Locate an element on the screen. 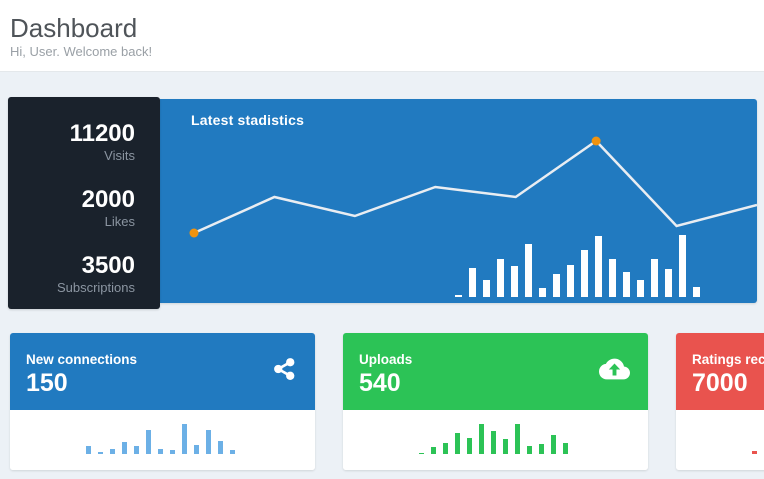 The image size is (764, 479). stat-subscriptions-label: Subscriptions is located at coordinates (95, 287).